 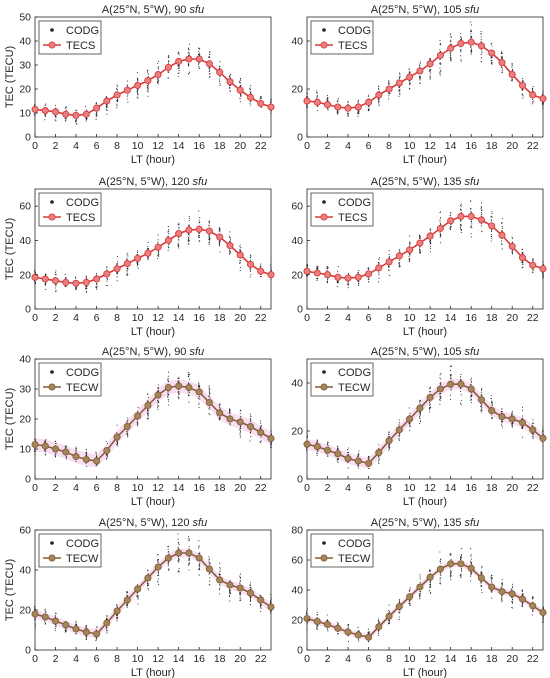 I want to click on x-tick-label: 12, so click(x=158, y=146).